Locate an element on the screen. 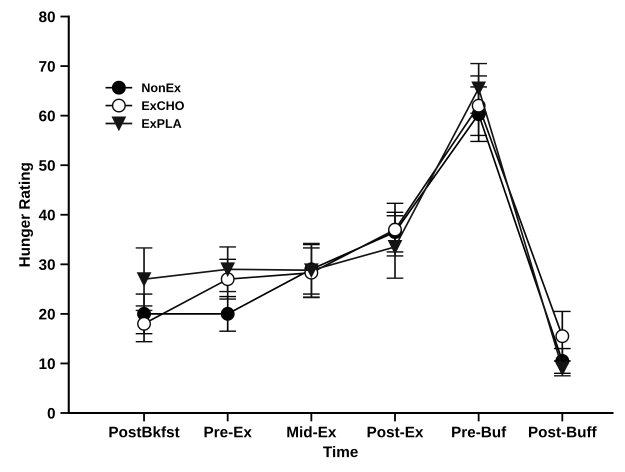  y-tick-label: 10 is located at coordinates (47, 364).